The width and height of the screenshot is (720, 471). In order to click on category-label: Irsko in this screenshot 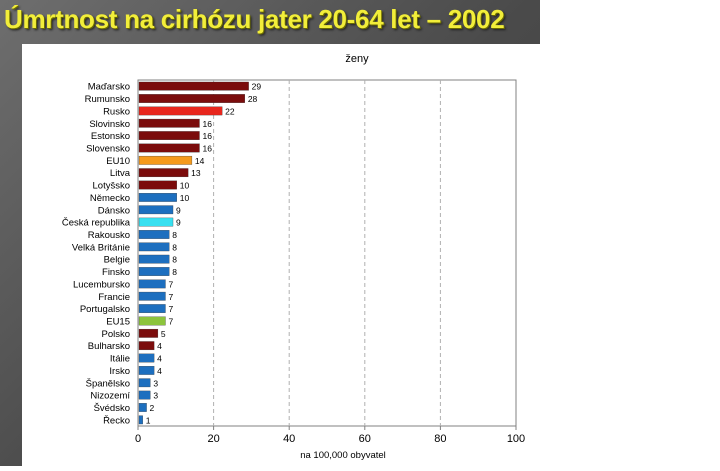, I will do `click(119, 371)`.